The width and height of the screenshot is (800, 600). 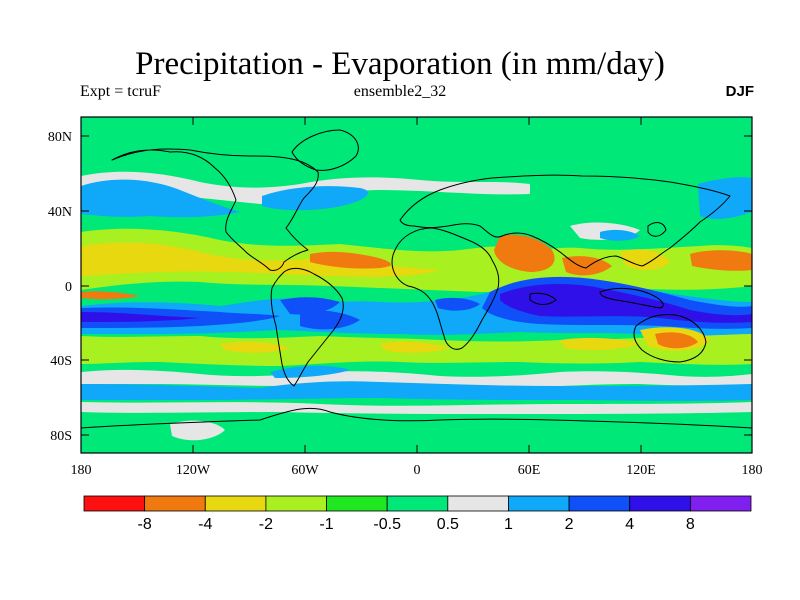 I want to click on n-pacific-storm-track, so click(x=160, y=198).